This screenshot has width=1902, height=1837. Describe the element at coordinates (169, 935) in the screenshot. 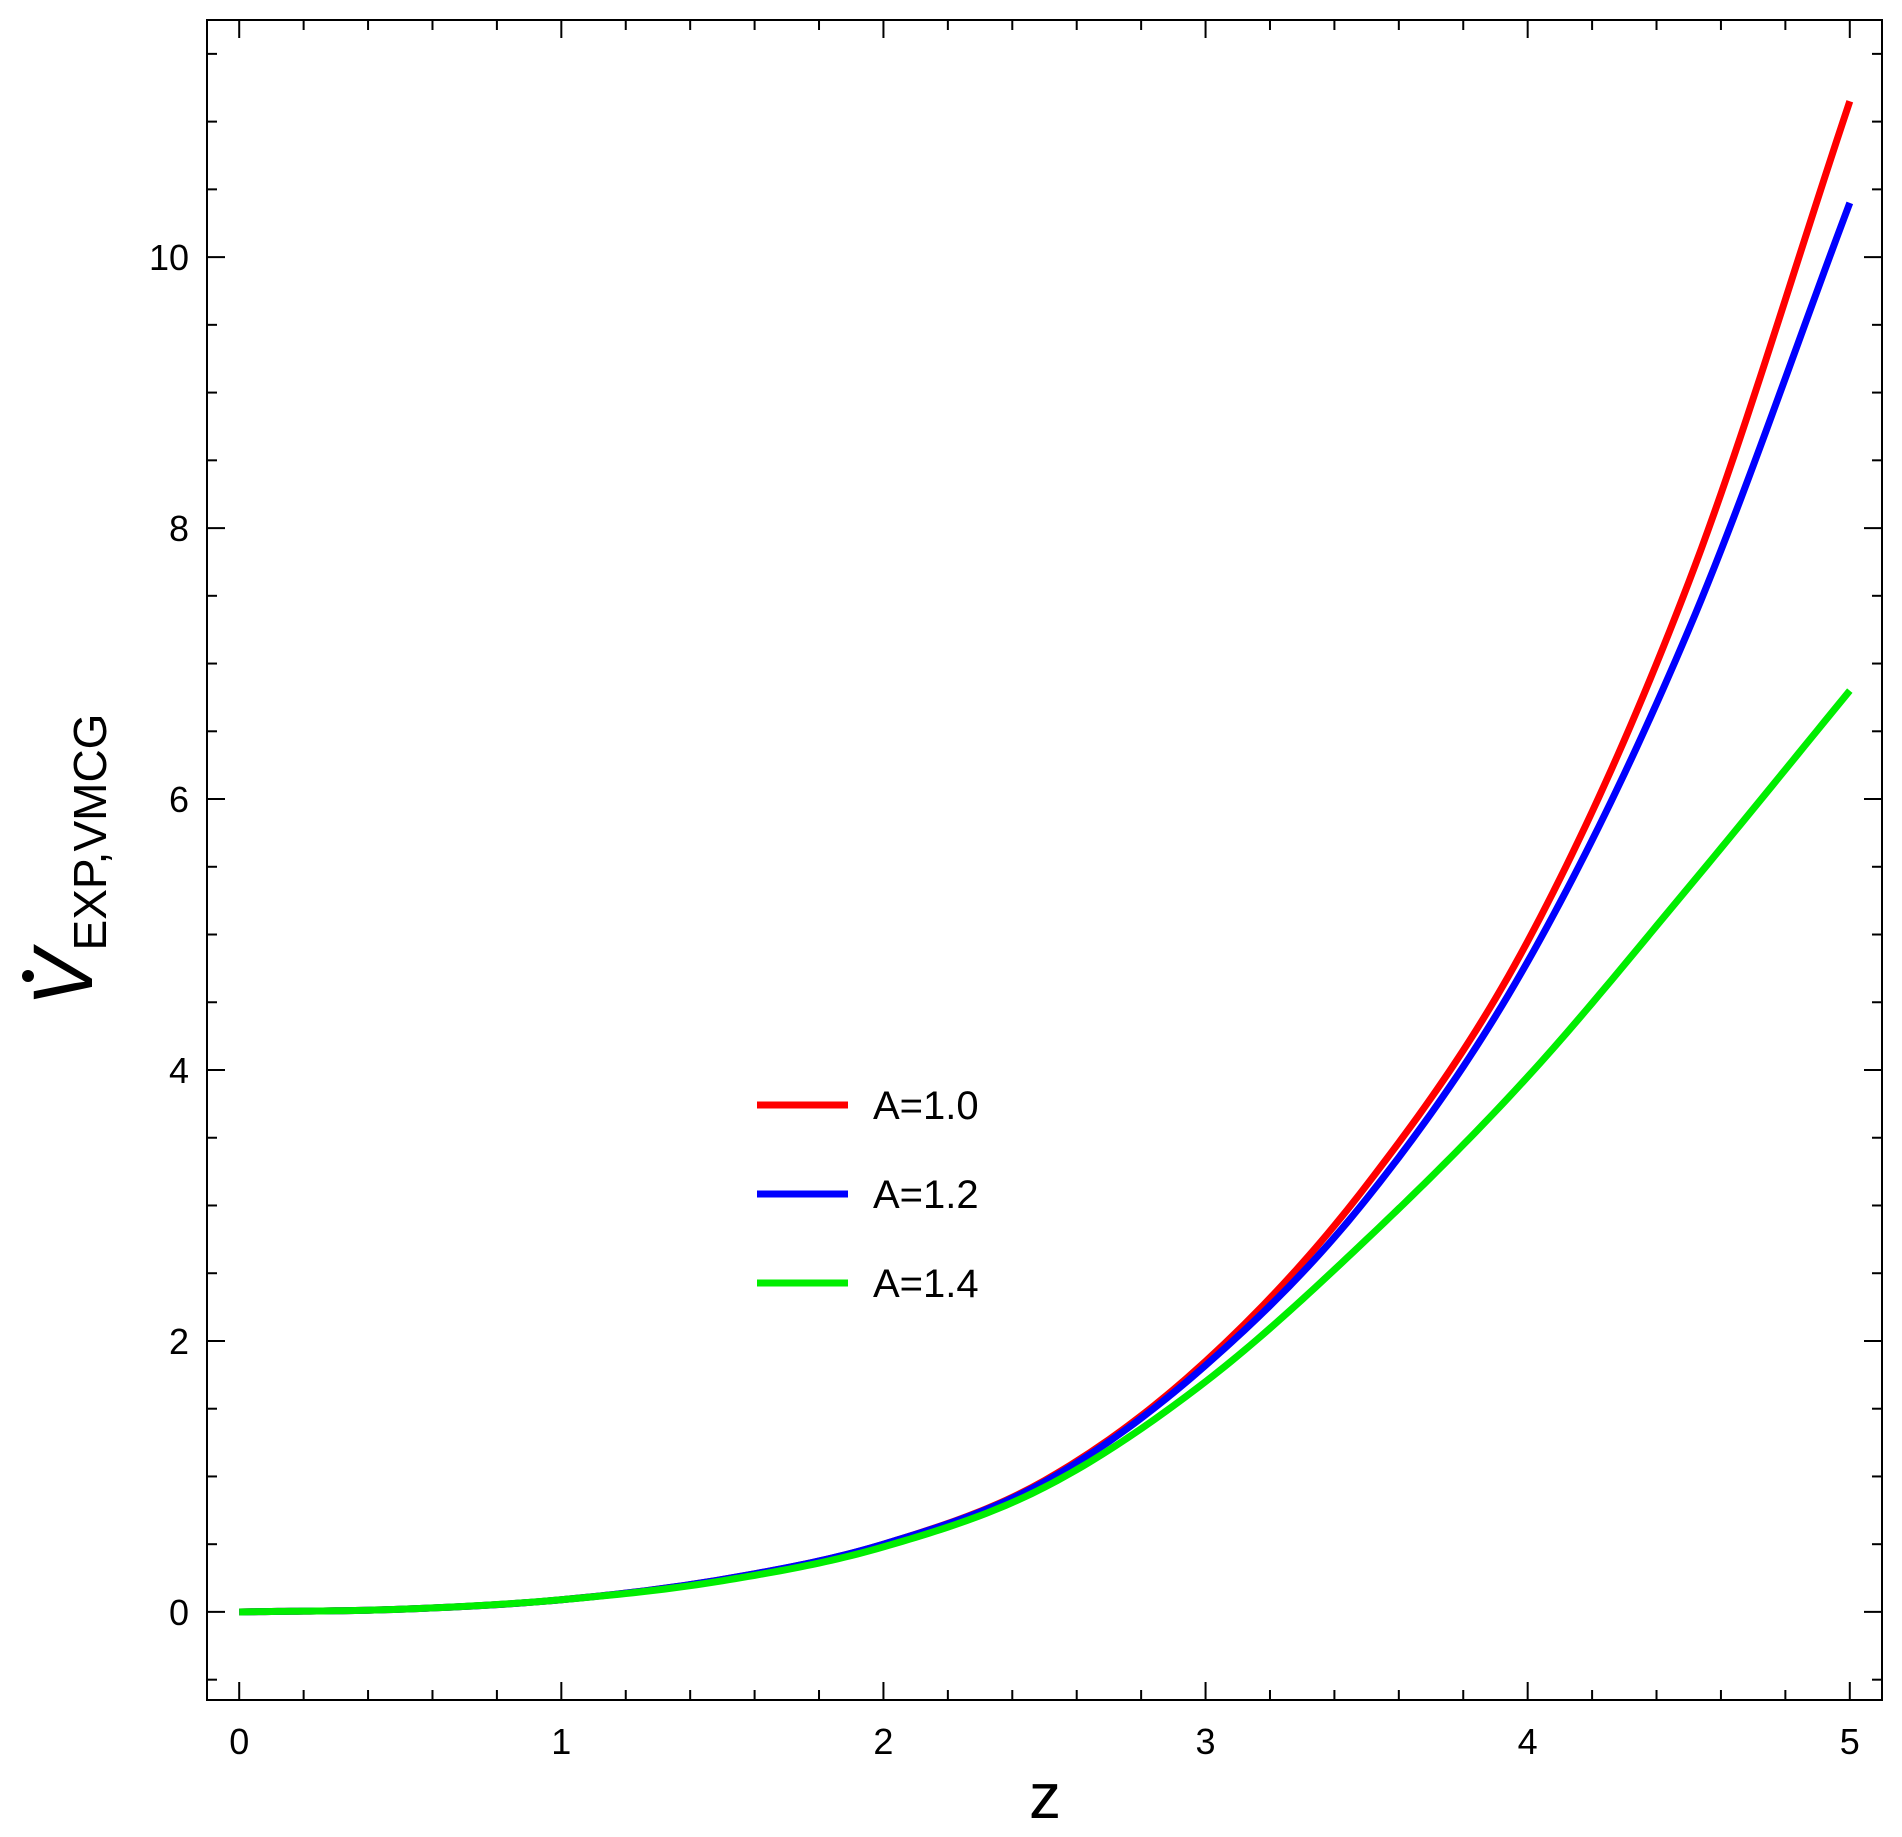

I see `y-tick-labels: 0 2 4 6 8 10` at that location.